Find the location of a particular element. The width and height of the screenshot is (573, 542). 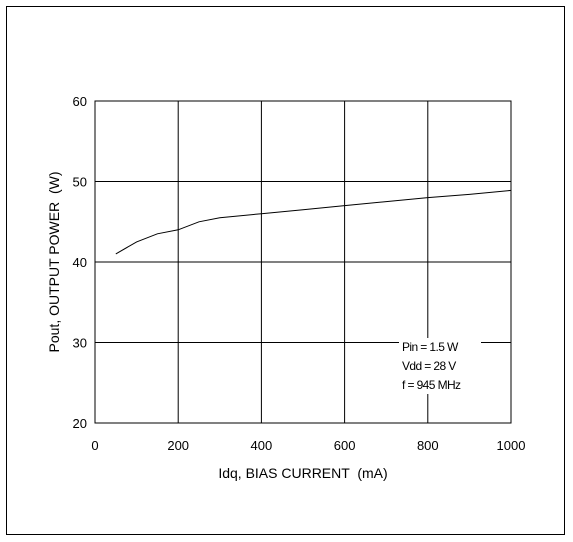

series-line is located at coordinates (313, 222).